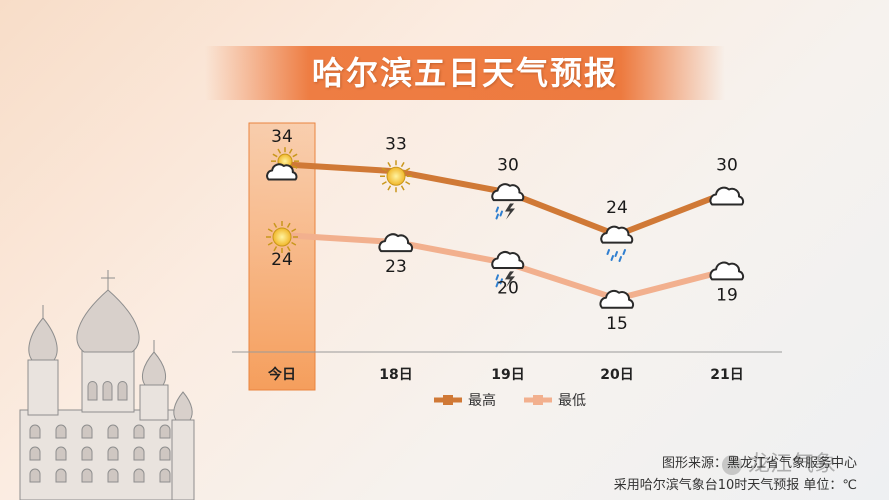 This screenshot has width=889, height=500. What do you see at coordinates (507, 375) in the screenshot?
I see `x-tick-label: 19日` at bounding box center [507, 375].